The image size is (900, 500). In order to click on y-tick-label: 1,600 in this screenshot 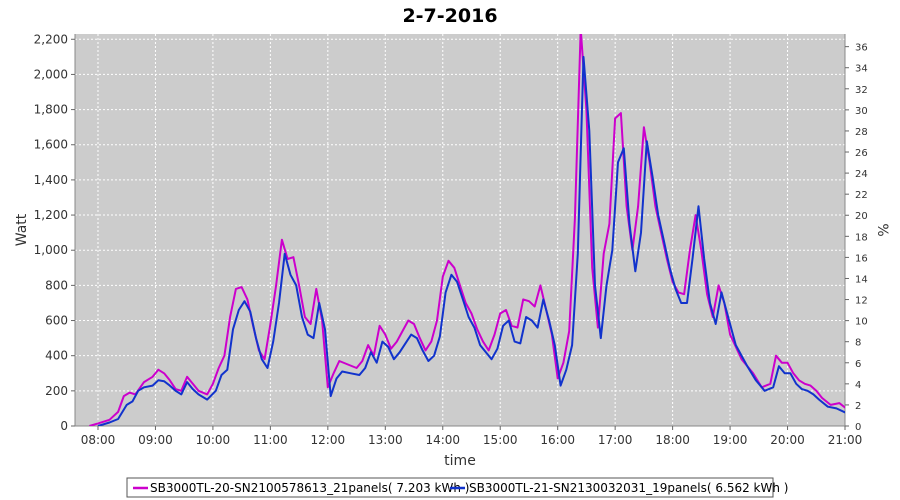, I will do `click(51, 145)`.